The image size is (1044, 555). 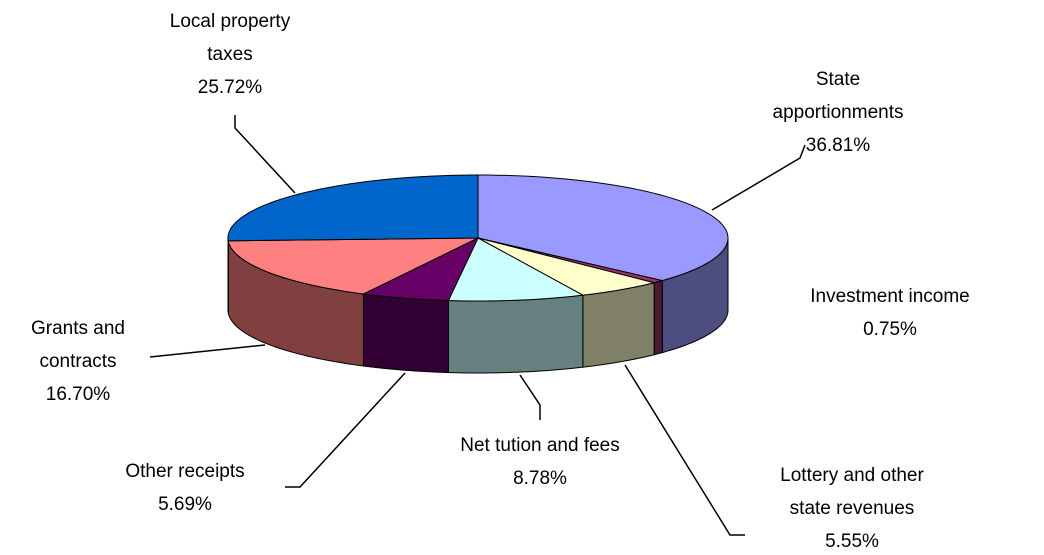 I want to click on label-value: 5.69%, so click(x=185, y=504).